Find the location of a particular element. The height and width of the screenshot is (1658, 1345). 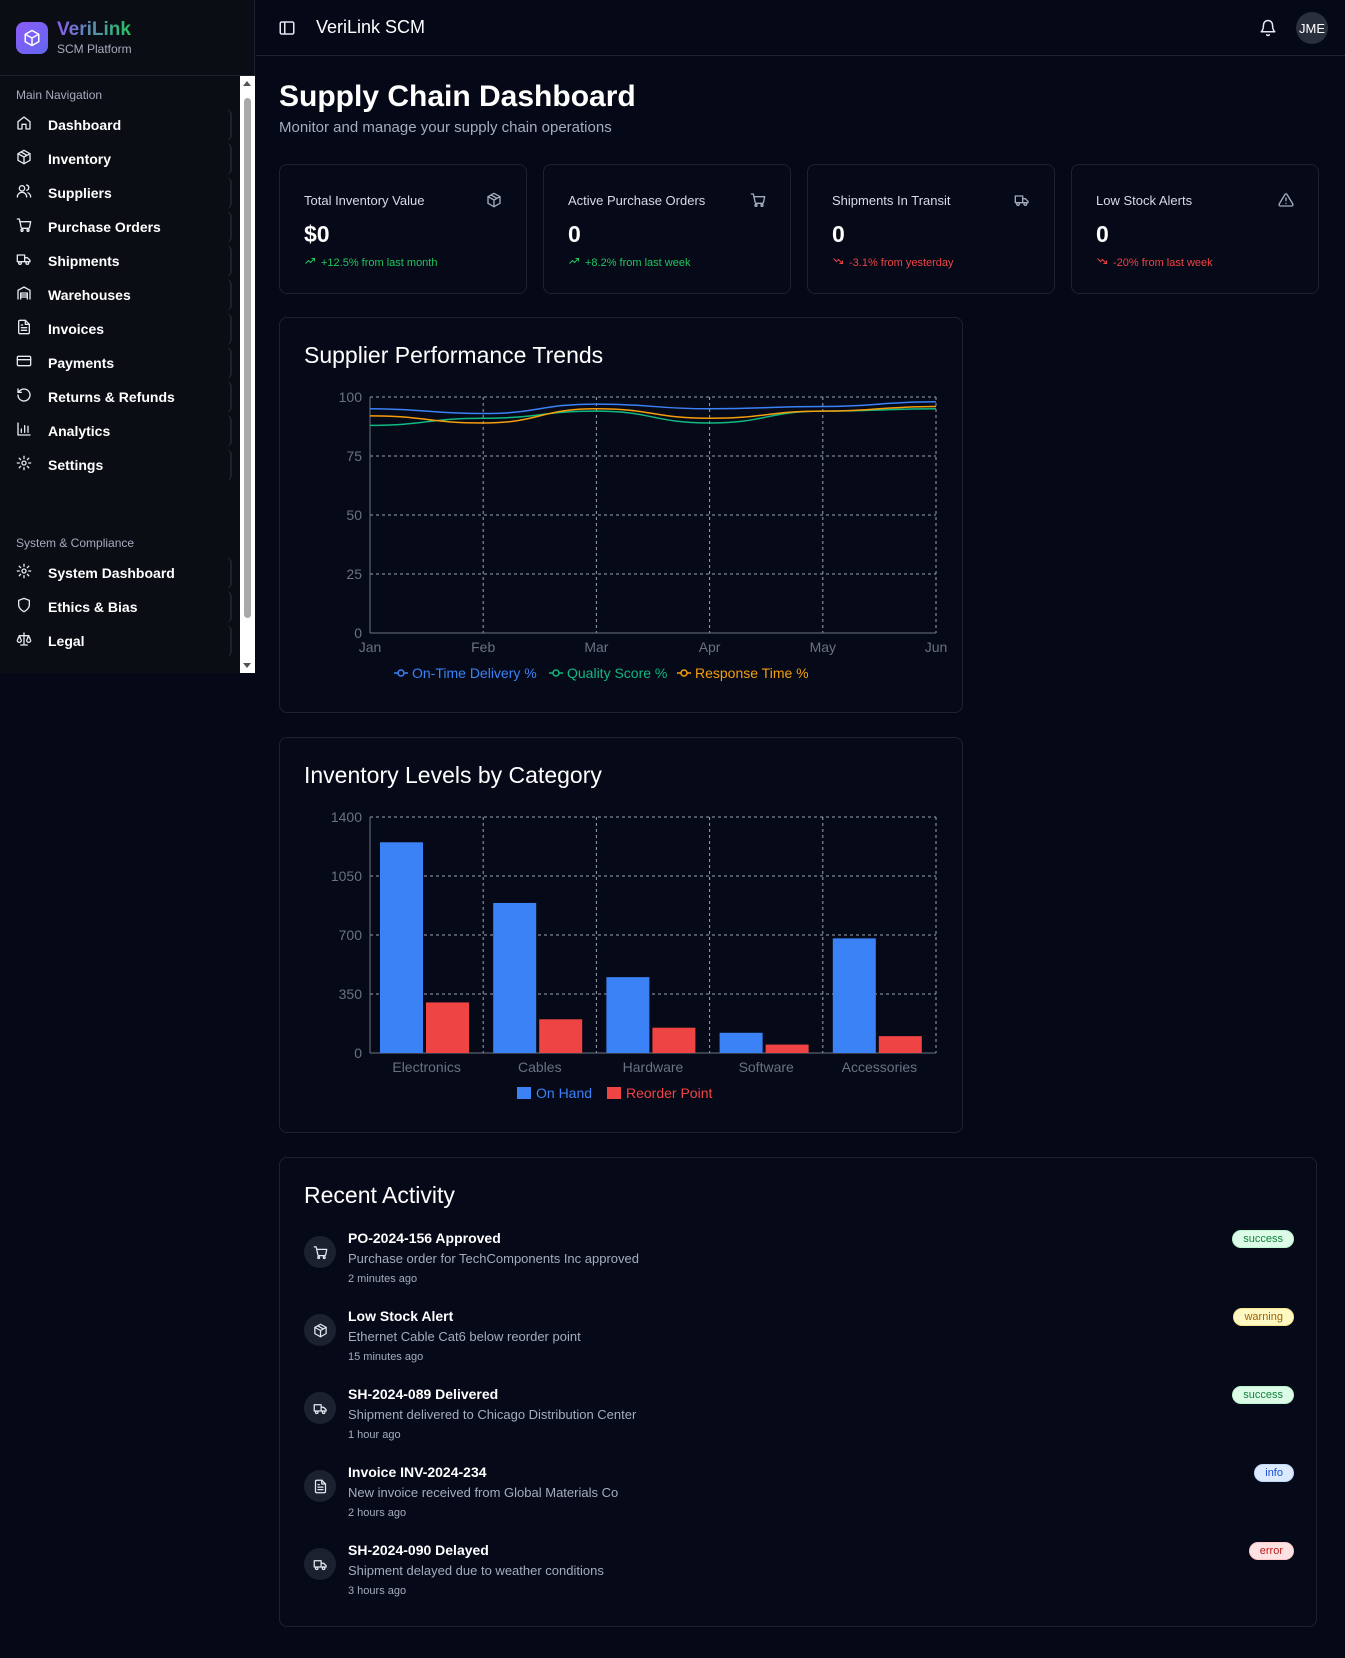

series-line is located at coordinates (653, 414).